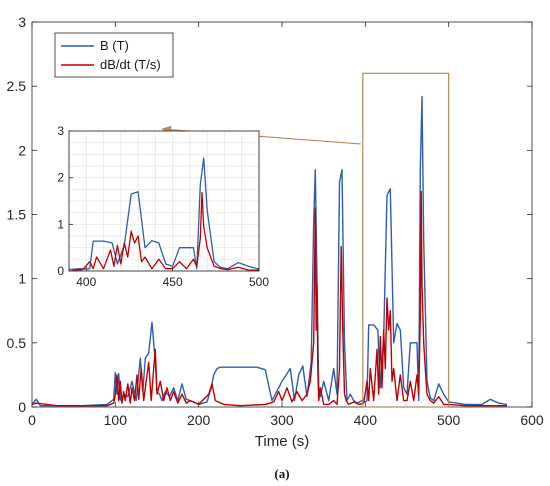 Image resolution: width=550 pixels, height=486 pixels. I want to click on y-tick-label: 2, so click(22, 150).